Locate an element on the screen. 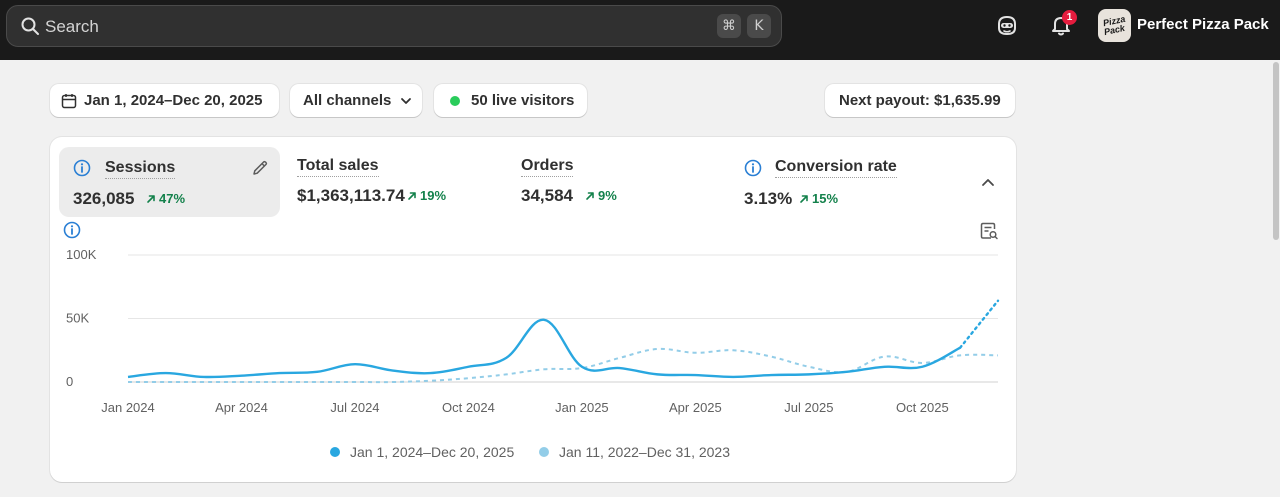 The height and width of the screenshot is (497, 1280). date-range-button: Jan 1, 2024–Dec 20, 2025 is located at coordinates (164, 100).